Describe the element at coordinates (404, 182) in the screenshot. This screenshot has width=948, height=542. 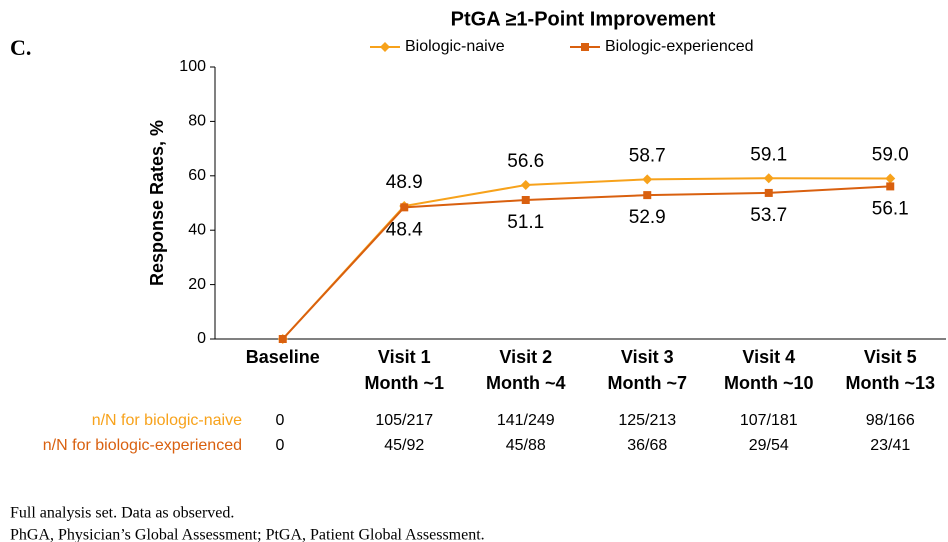
I see `data-label: 48.9` at that location.